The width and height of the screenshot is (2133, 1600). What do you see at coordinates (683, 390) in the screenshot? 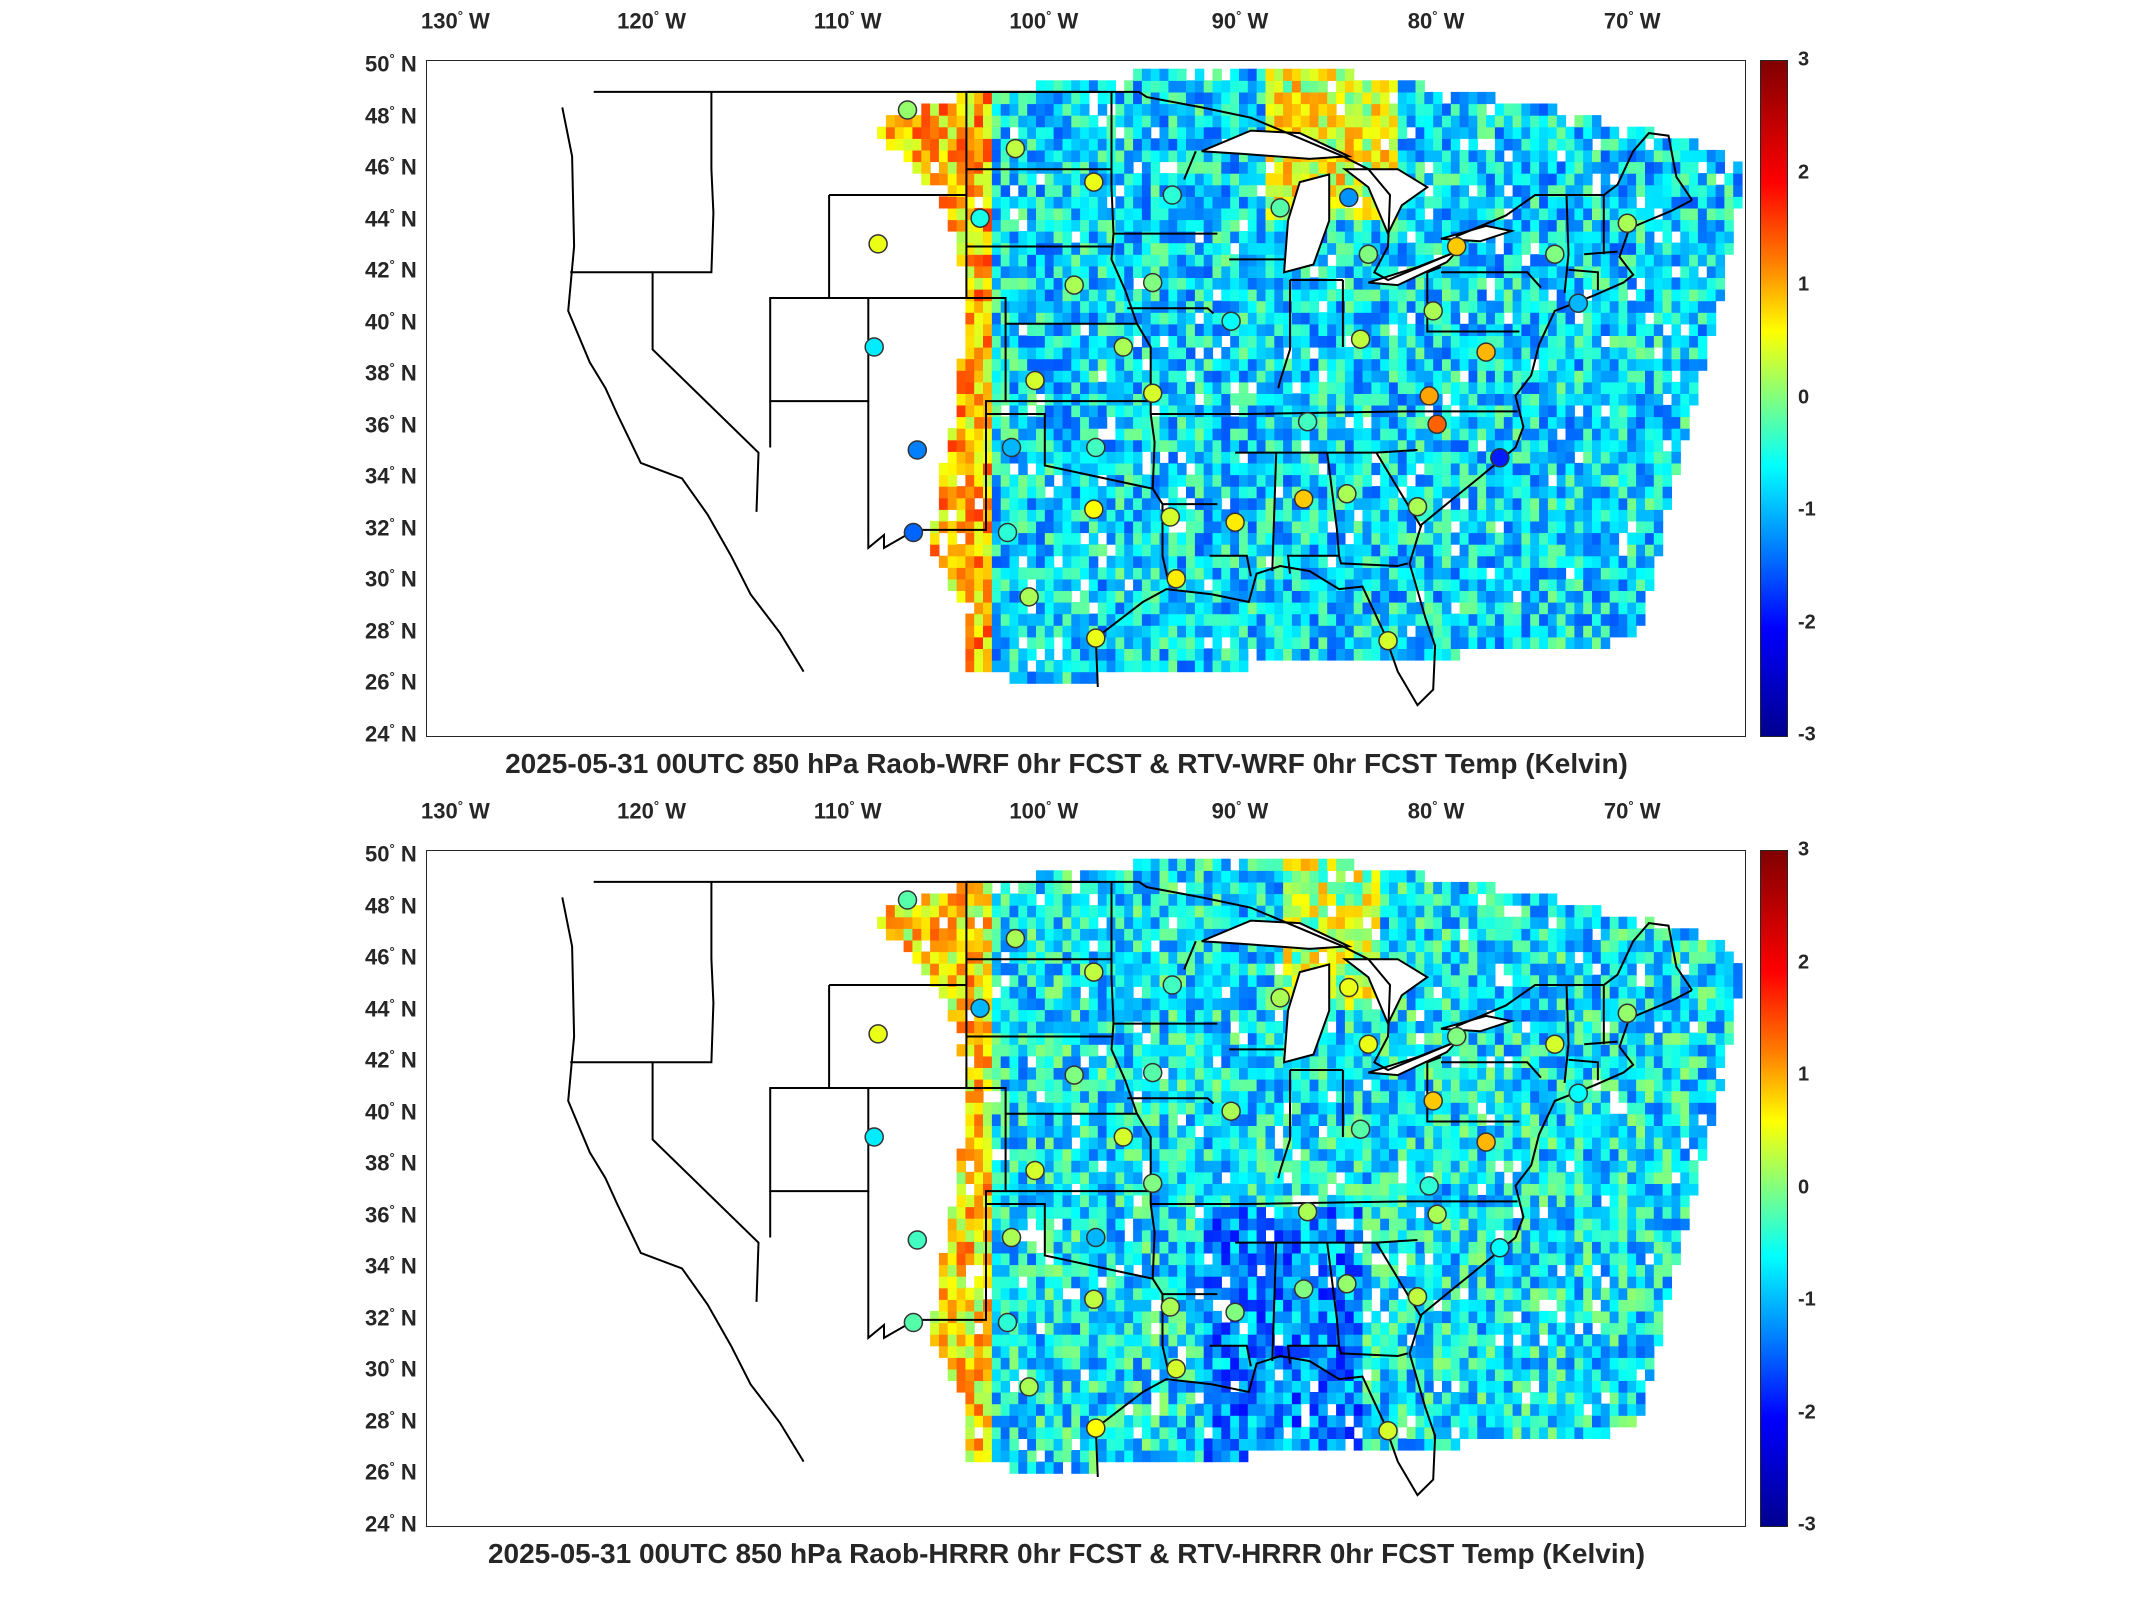
I see `west-coastline` at bounding box center [683, 390].